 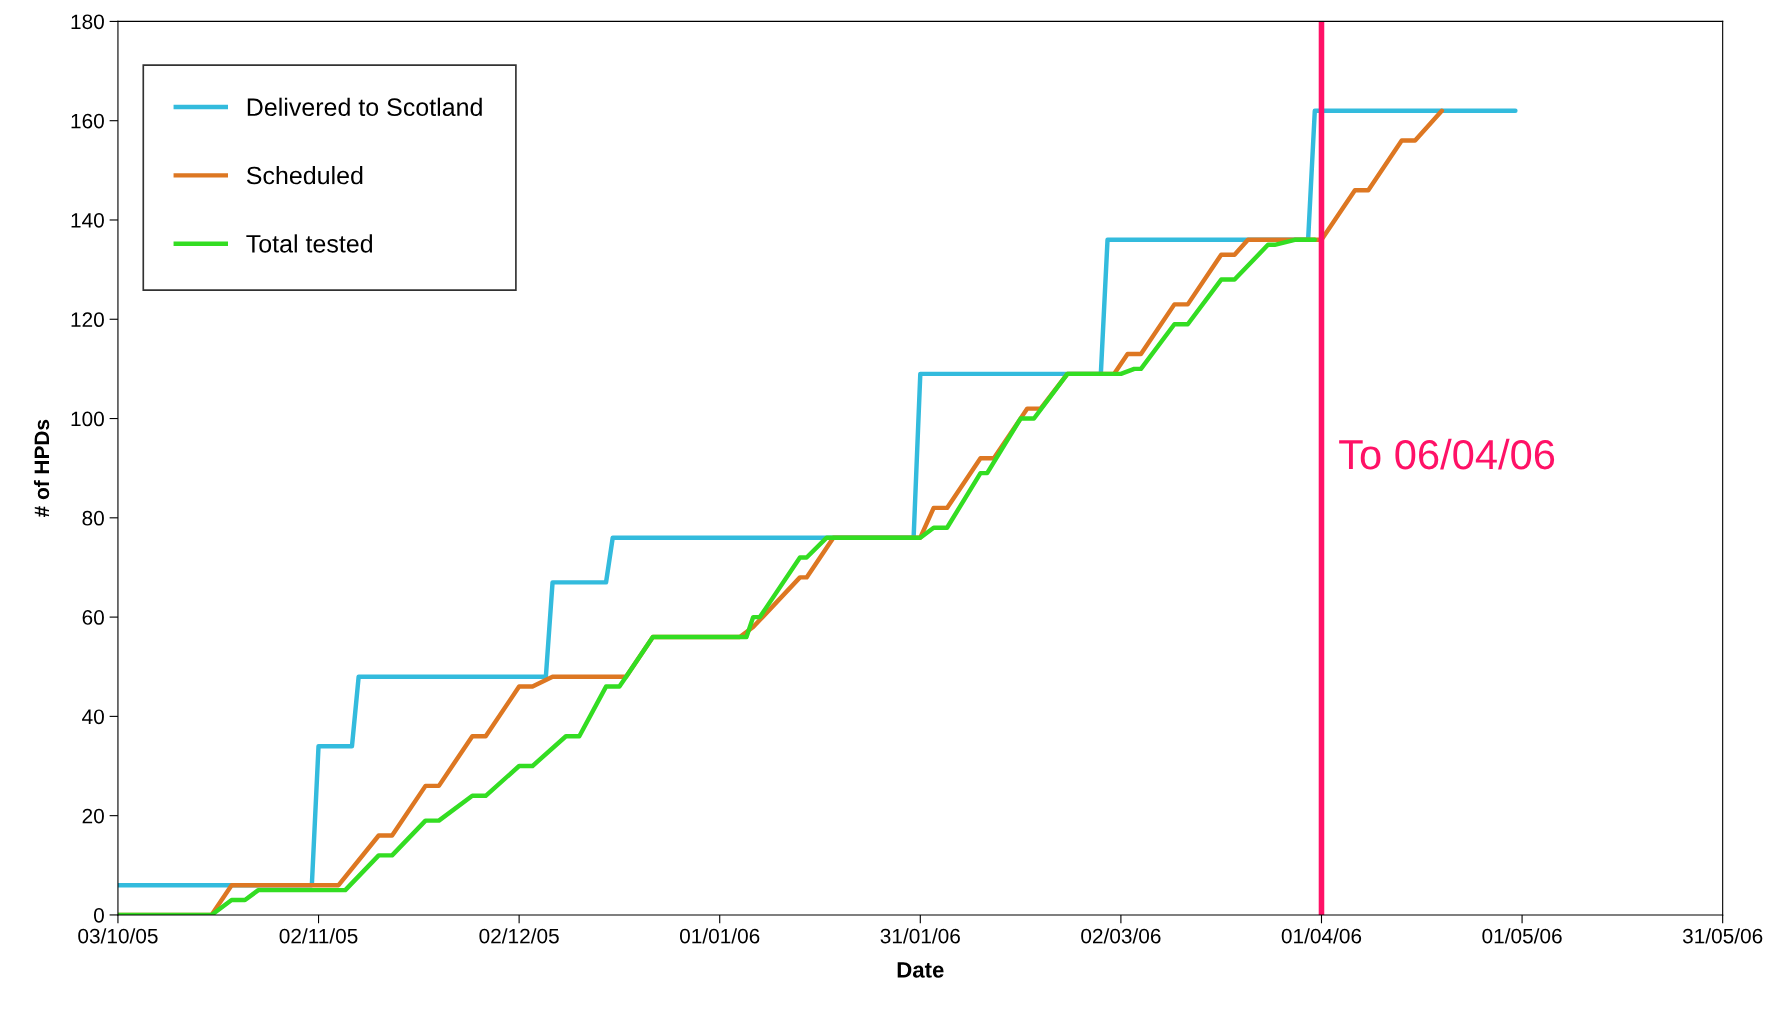 I want to click on x-tick-label: 02/12/05, so click(x=519, y=936).